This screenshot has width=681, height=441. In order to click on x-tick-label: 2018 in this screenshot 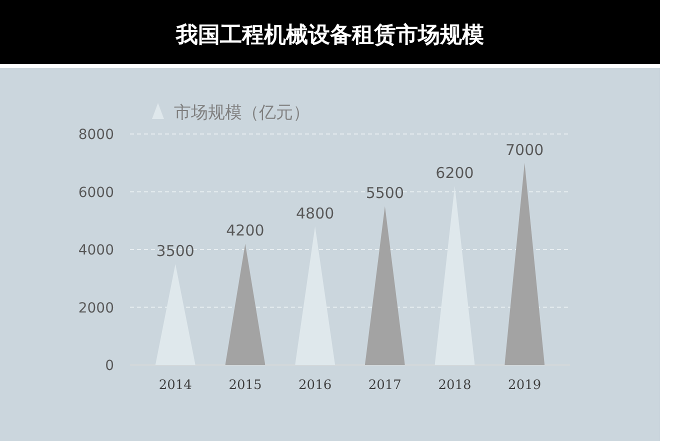, I will do `click(455, 385)`.